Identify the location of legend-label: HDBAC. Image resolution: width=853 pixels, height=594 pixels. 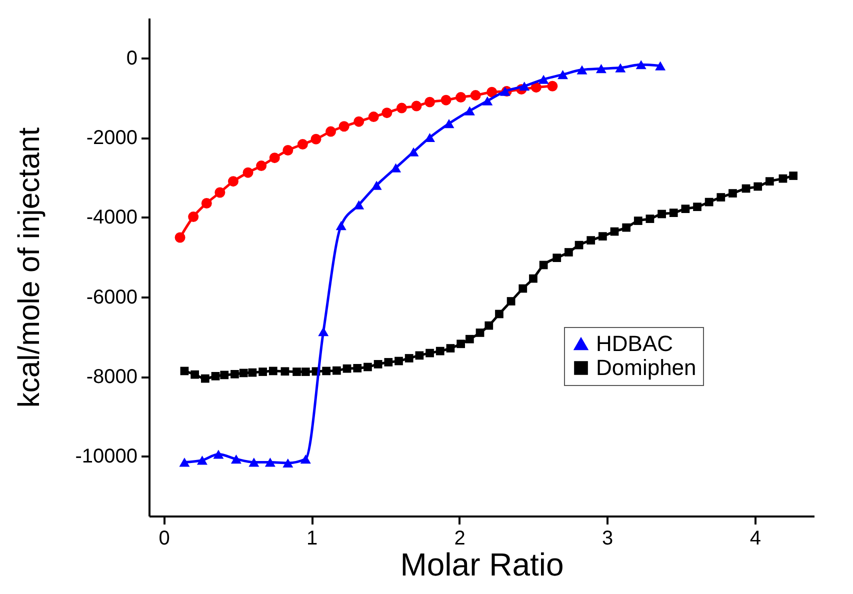
(635, 343).